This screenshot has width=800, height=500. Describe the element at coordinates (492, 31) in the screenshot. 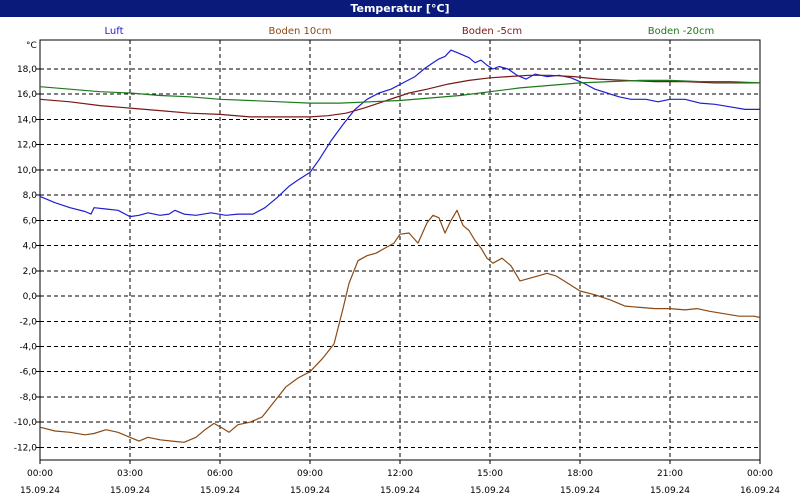

I see `legend-label-boden-5cm: Boden -5cm` at that location.